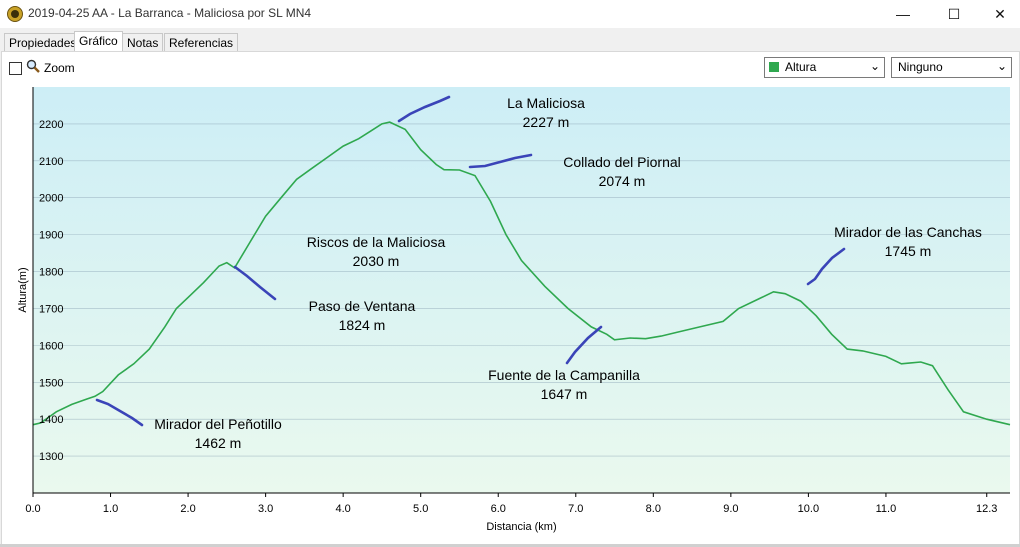  I want to click on tab-notas: Notas, so click(143, 42).